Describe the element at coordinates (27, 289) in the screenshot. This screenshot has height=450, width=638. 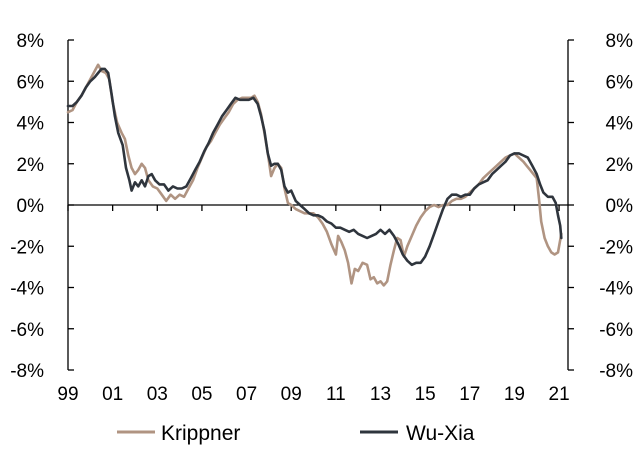
I see `left-y-tick-label: -4%` at that location.